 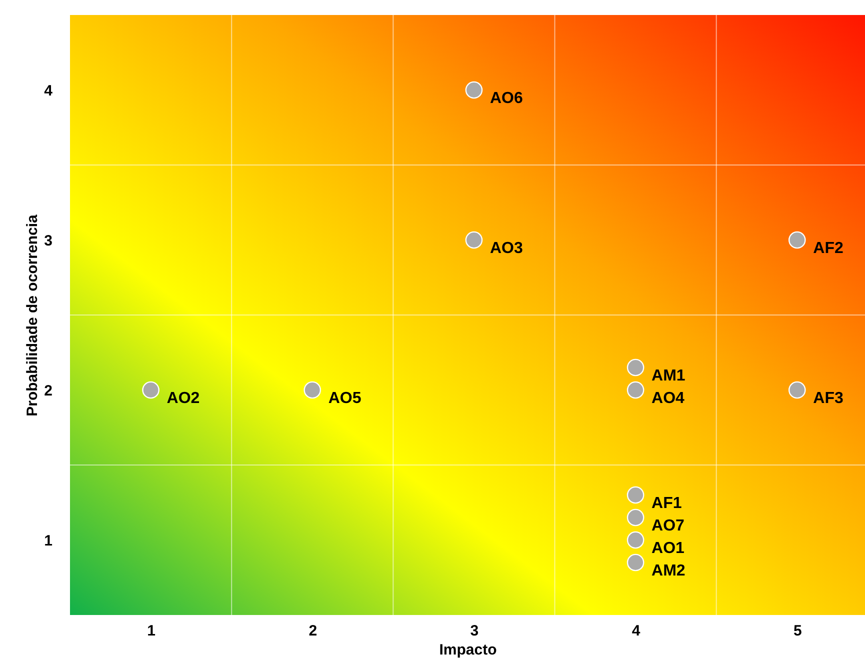 I want to click on x-tick-label: 5, so click(x=797, y=631).